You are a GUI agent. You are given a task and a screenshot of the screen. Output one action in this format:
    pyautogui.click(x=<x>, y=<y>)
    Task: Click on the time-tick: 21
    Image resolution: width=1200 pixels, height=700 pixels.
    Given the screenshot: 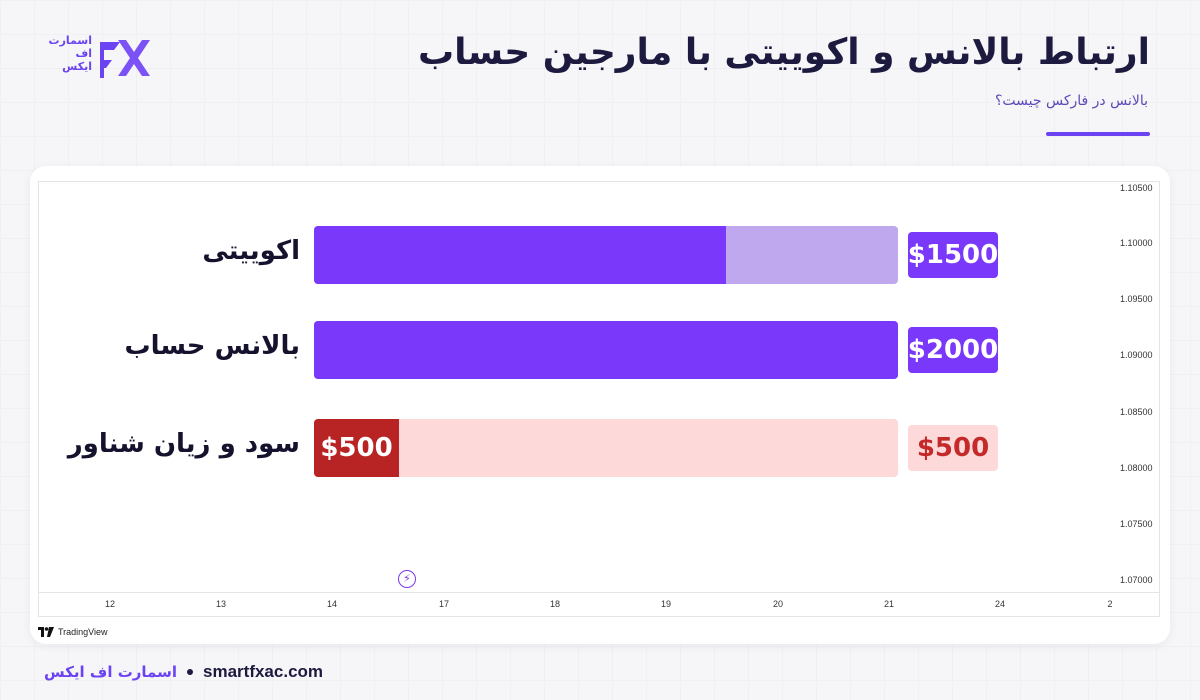 What is the action you would take?
    pyautogui.click(x=889, y=604)
    